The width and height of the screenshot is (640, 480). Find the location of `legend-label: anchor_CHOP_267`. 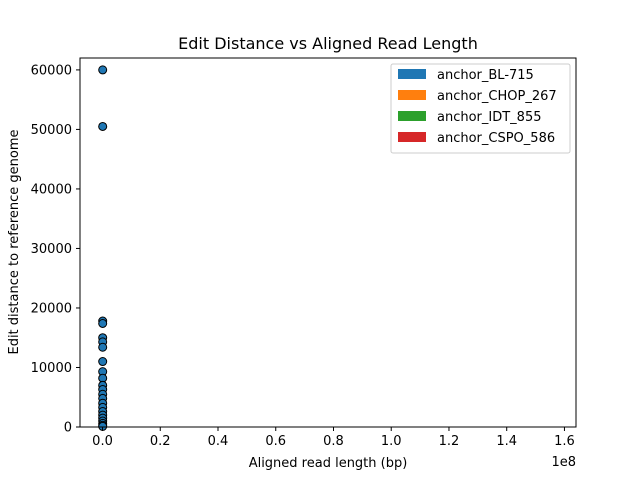

legend-label: anchor_CHOP_267 is located at coordinates (497, 96).